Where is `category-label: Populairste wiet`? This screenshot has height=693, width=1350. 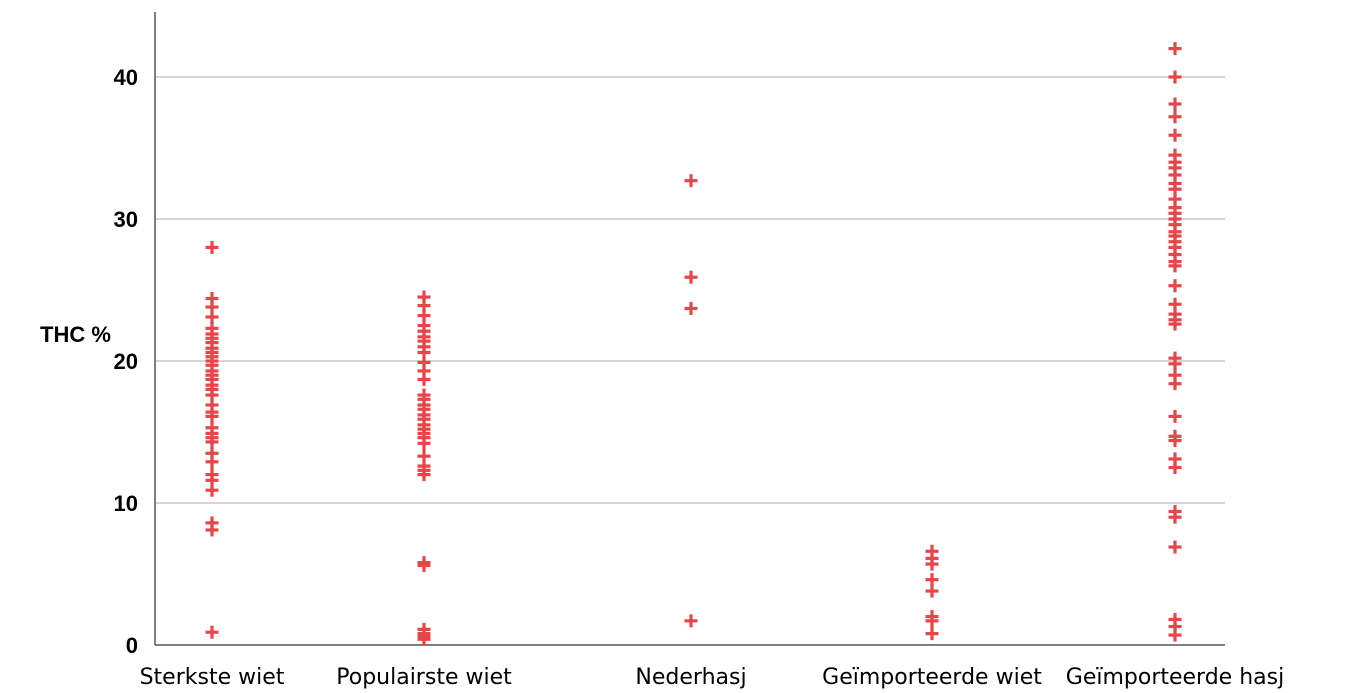
category-label: Populairste wiet is located at coordinates (424, 677).